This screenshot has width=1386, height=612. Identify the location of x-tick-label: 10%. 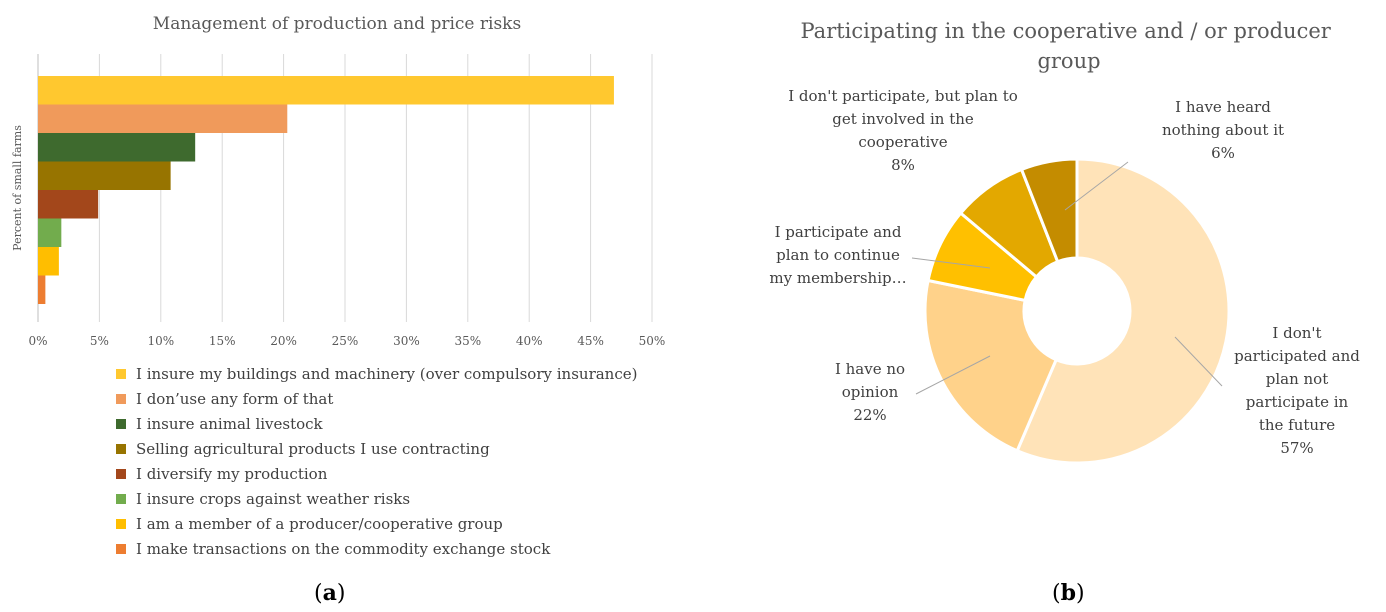
(160, 341).